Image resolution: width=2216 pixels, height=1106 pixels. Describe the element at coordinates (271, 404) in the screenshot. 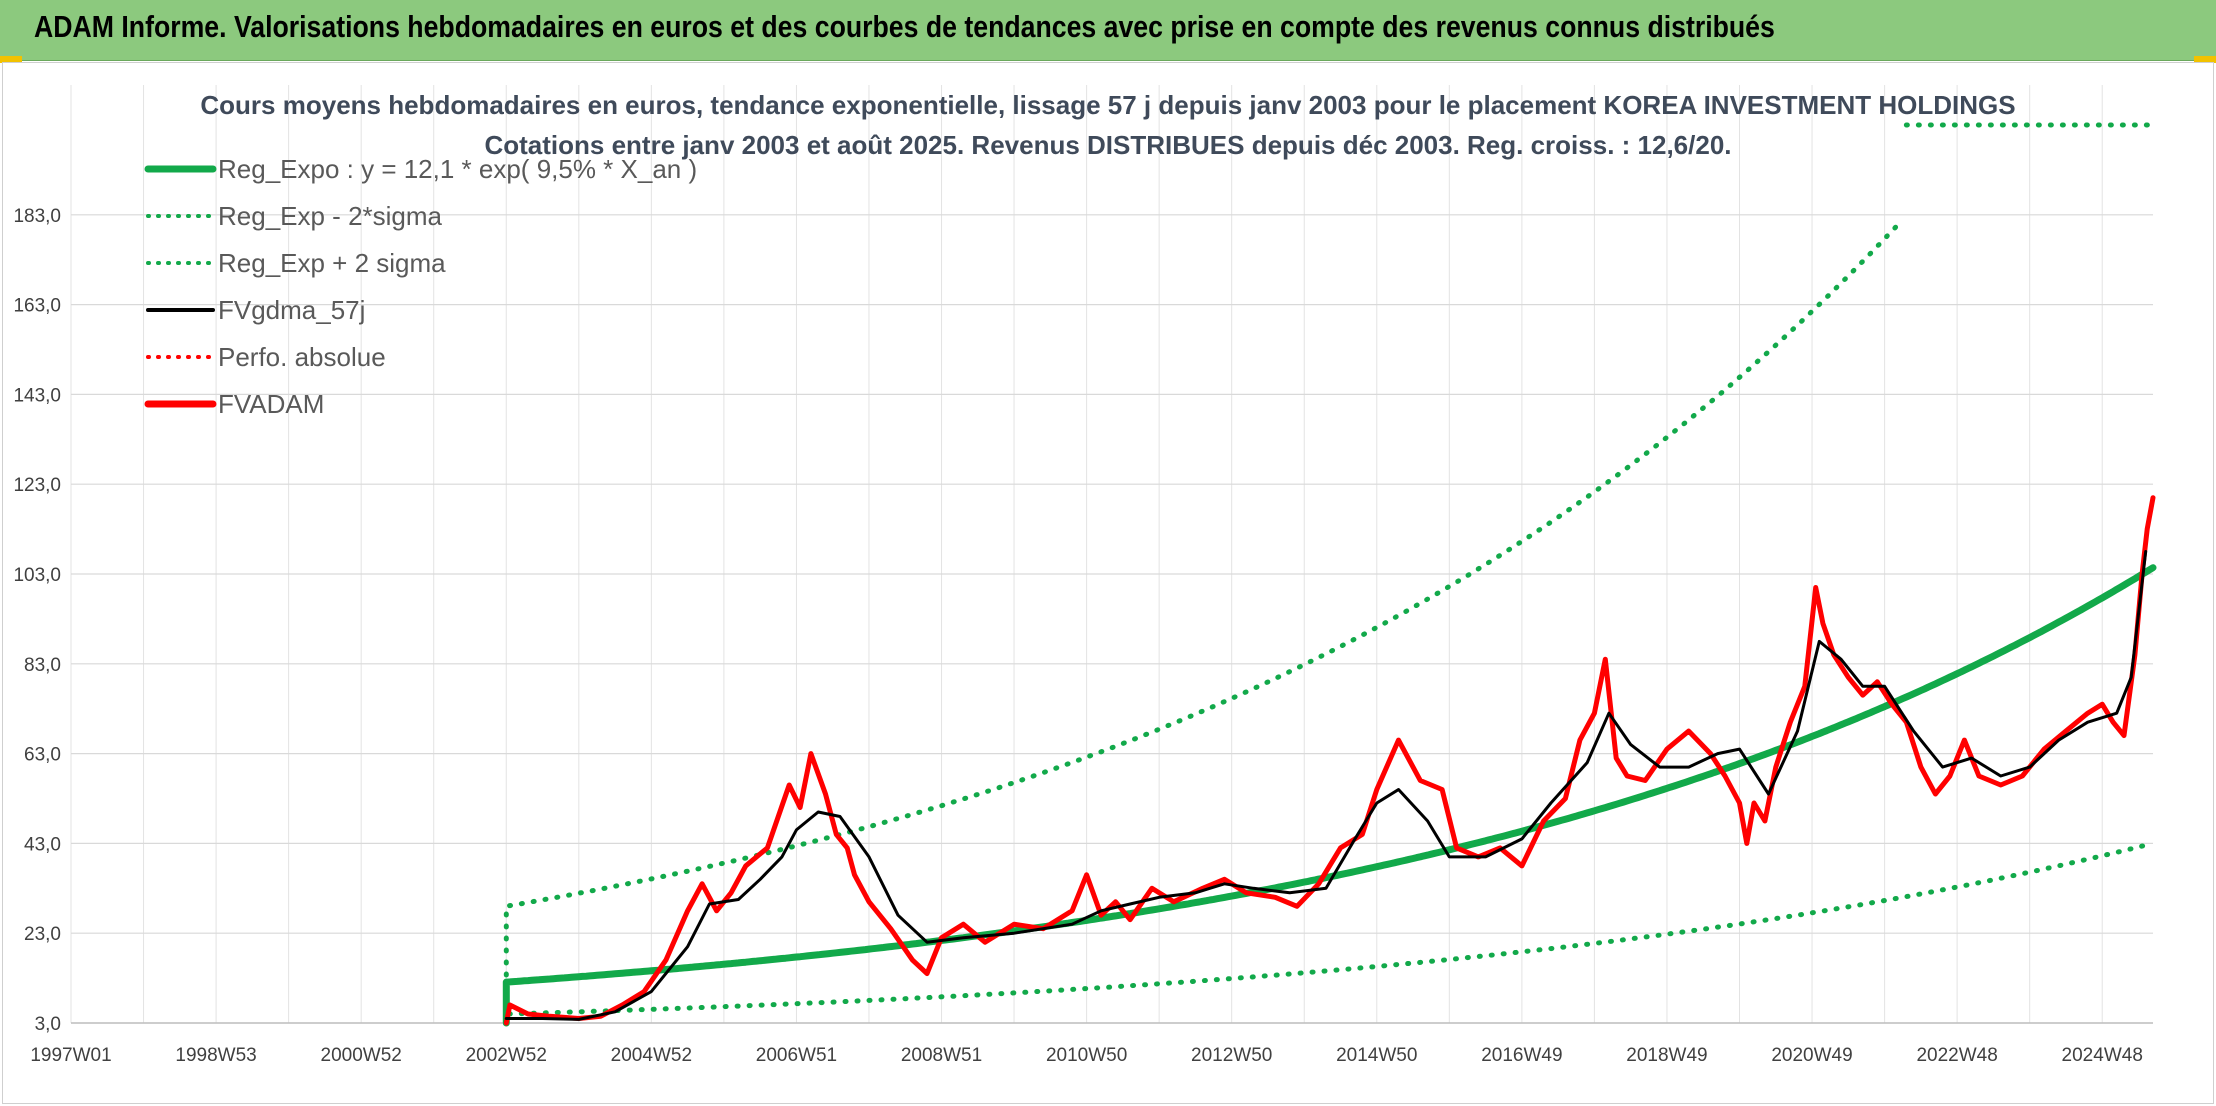

I see `legend-label: FVADAM` at that location.